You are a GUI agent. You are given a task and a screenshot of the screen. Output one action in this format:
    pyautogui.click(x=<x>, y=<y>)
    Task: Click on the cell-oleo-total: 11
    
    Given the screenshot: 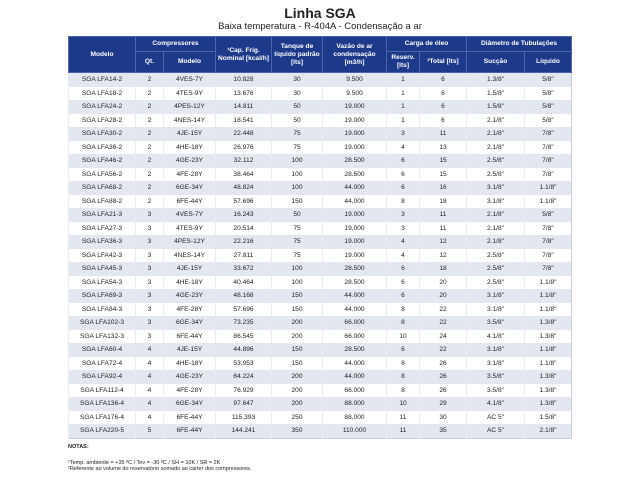 What is the action you would take?
    pyautogui.click(x=442, y=134)
    